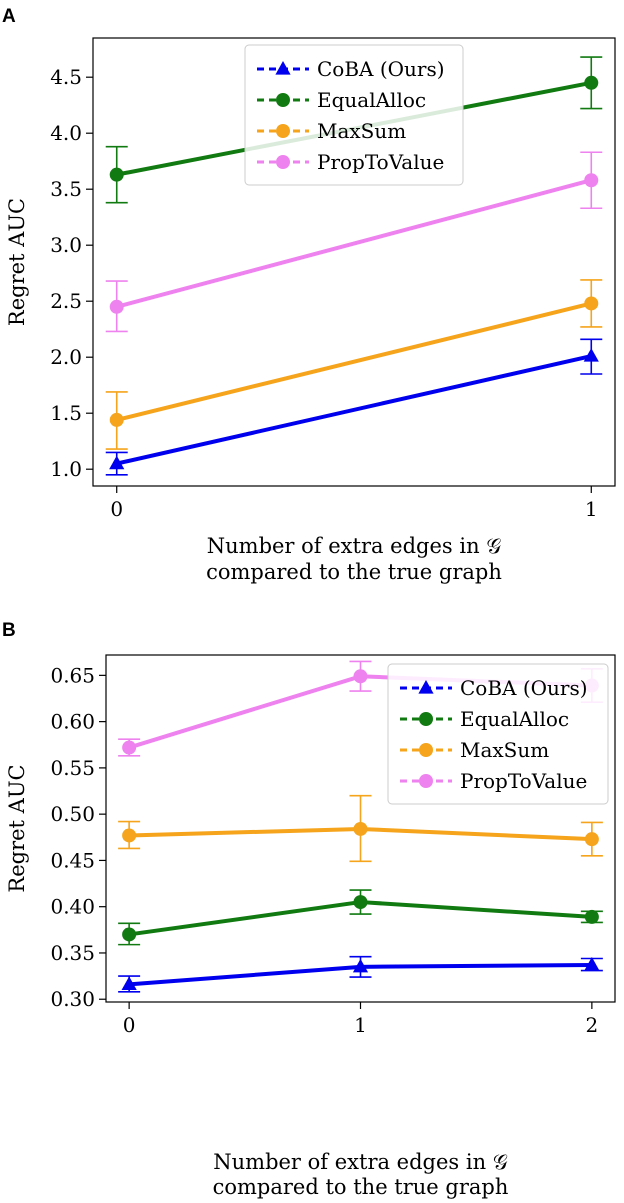 The height and width of the screenshot is (1203, 624). I want to click on panel-a-legend-label: CoBA (Ours), so click(381, 69).